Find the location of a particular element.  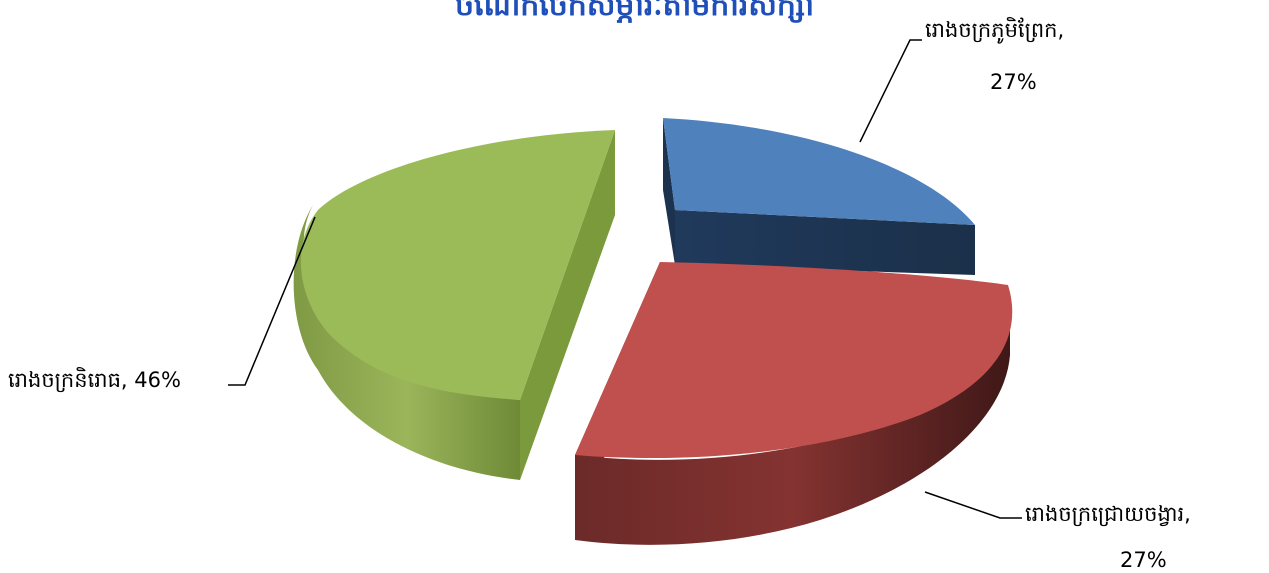

label-green: រោងចក្រនិរោធ, 46% is located at coordinates (94, 380).